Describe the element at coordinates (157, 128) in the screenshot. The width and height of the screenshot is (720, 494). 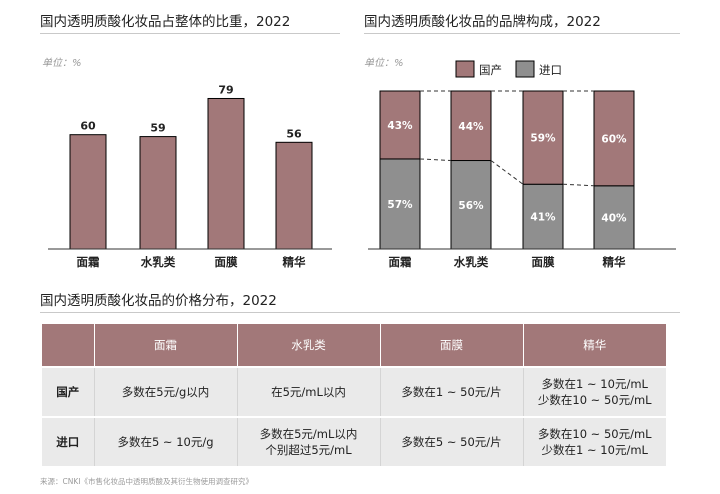
I see `data-label: 59` at that location.